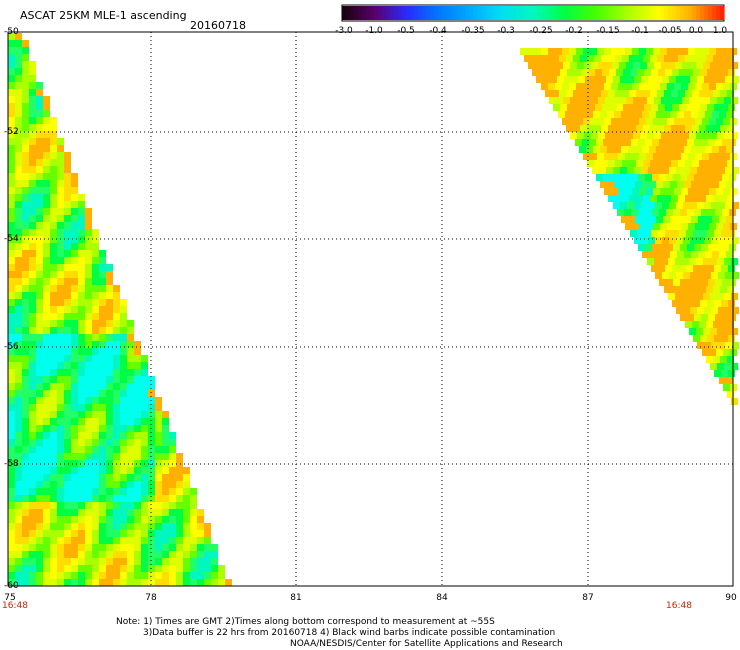 Image resolution: width=740 pixels, height=650 pixels. I want to click on y-tick-label: -58, so click(11, 464).